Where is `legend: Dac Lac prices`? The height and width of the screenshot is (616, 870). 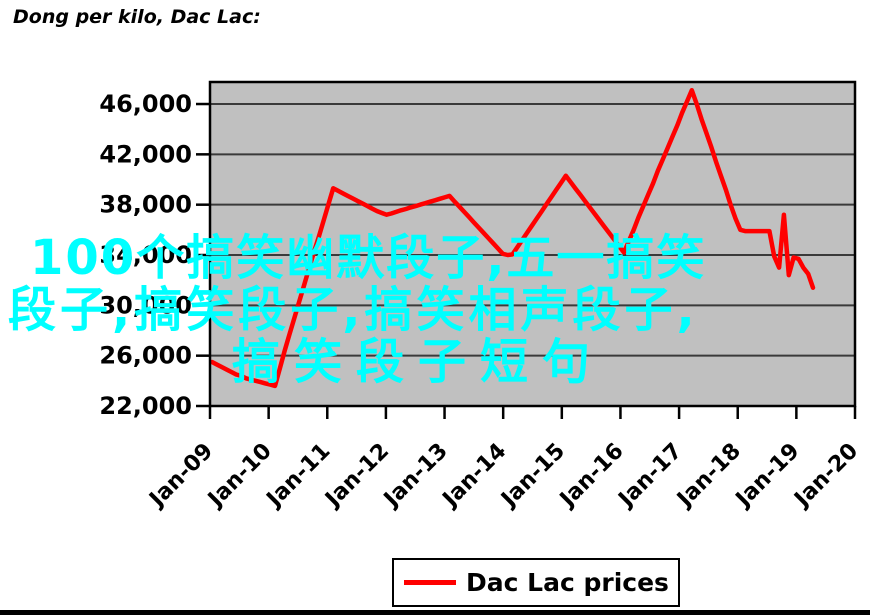 legend: Dac Lac prices is located at coordinates (536, 582).